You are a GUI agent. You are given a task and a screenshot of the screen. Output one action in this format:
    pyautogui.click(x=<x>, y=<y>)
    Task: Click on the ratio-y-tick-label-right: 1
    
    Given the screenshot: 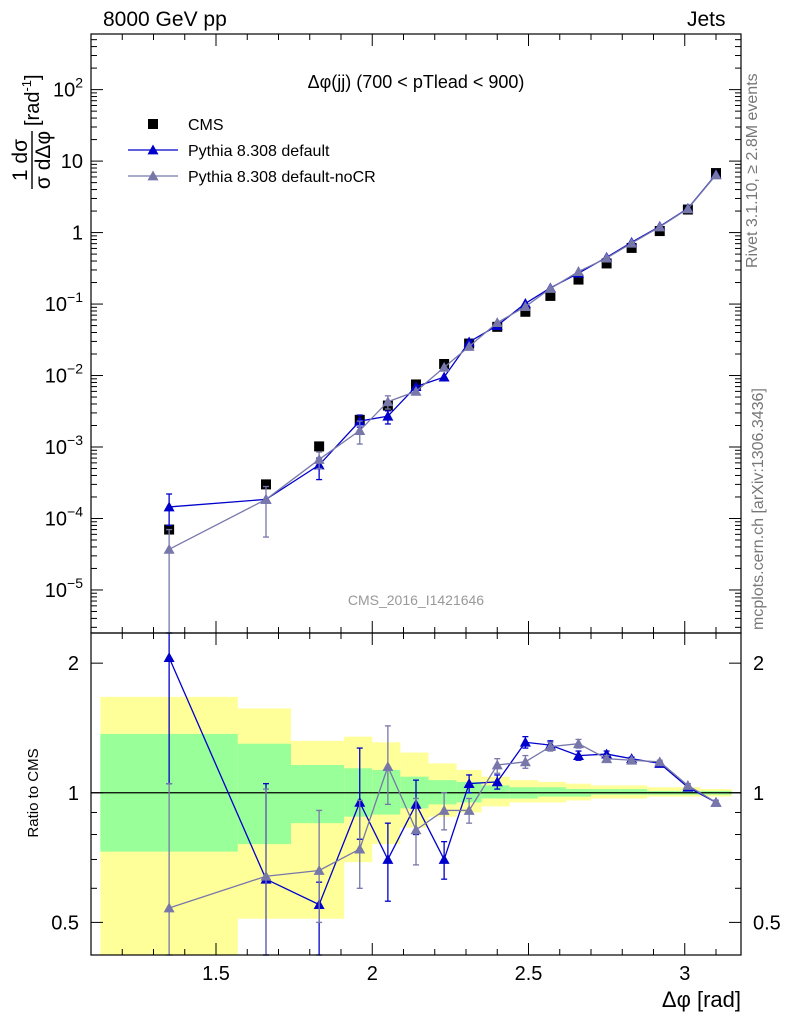 What is the action you would take?
    pyautogui.click(x=758, y=794)
    